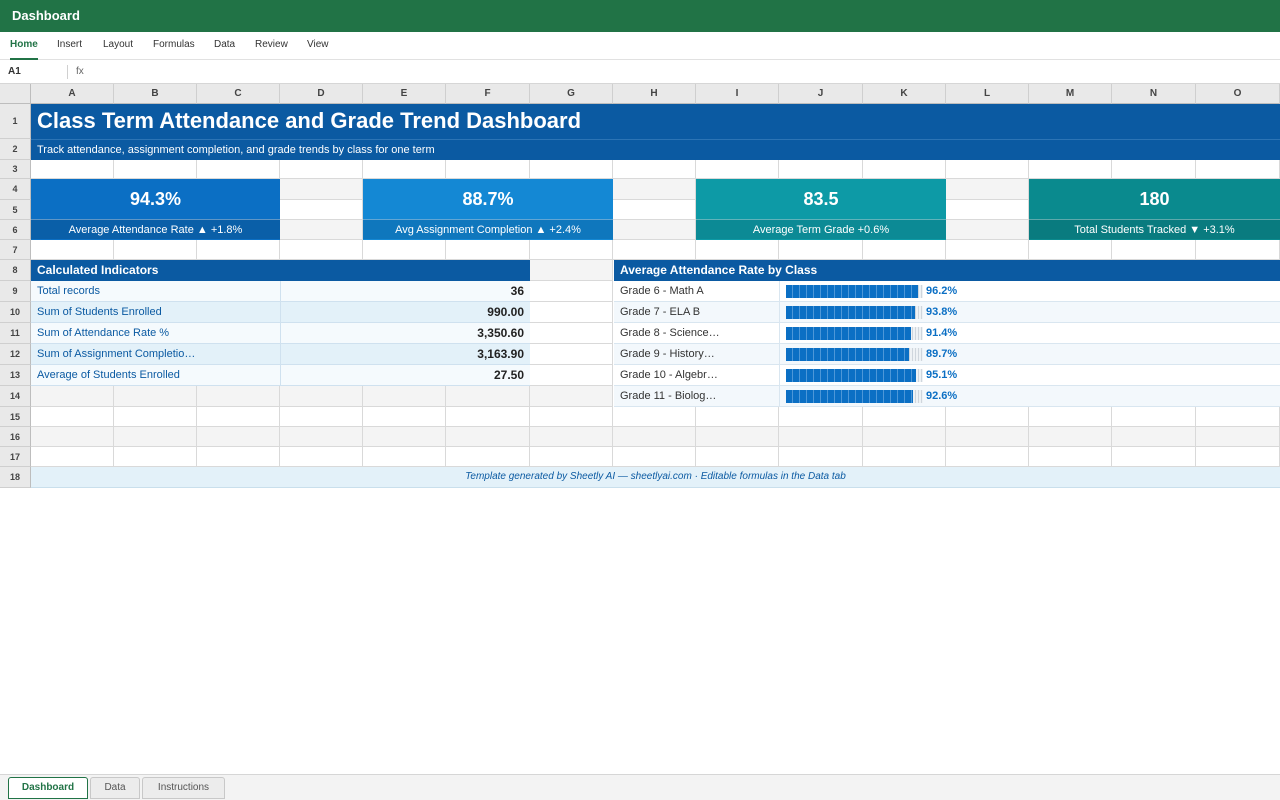 This screenshot has width=1280, height=800. Describe the element at coordinates (280, 354) in the screenshot. I see `indicator-row: Sum of Assignment Completio… 3,163.90` at that location.